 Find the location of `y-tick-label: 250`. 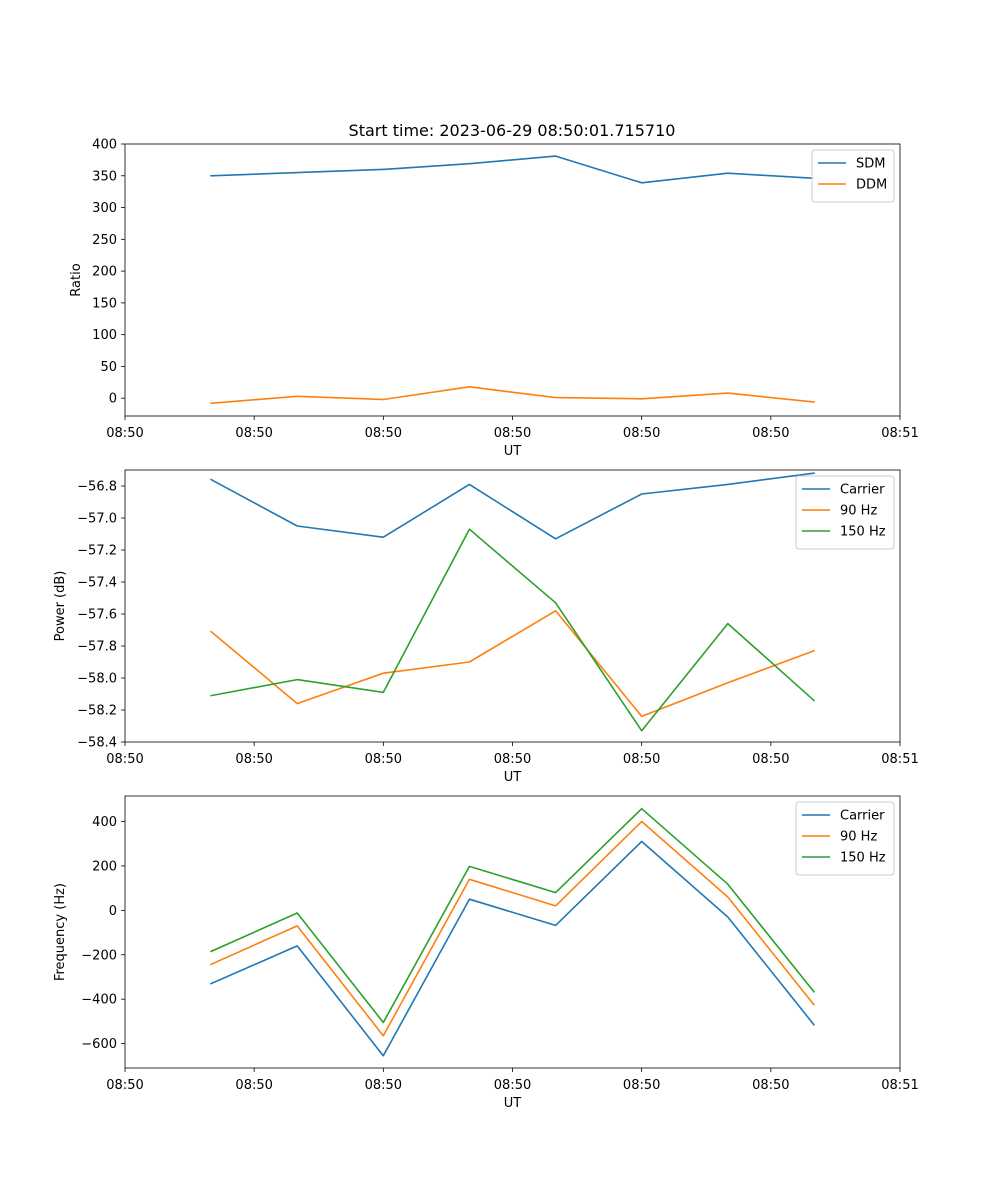

y-tick-label: 250 is located at coordinates (104, 240).